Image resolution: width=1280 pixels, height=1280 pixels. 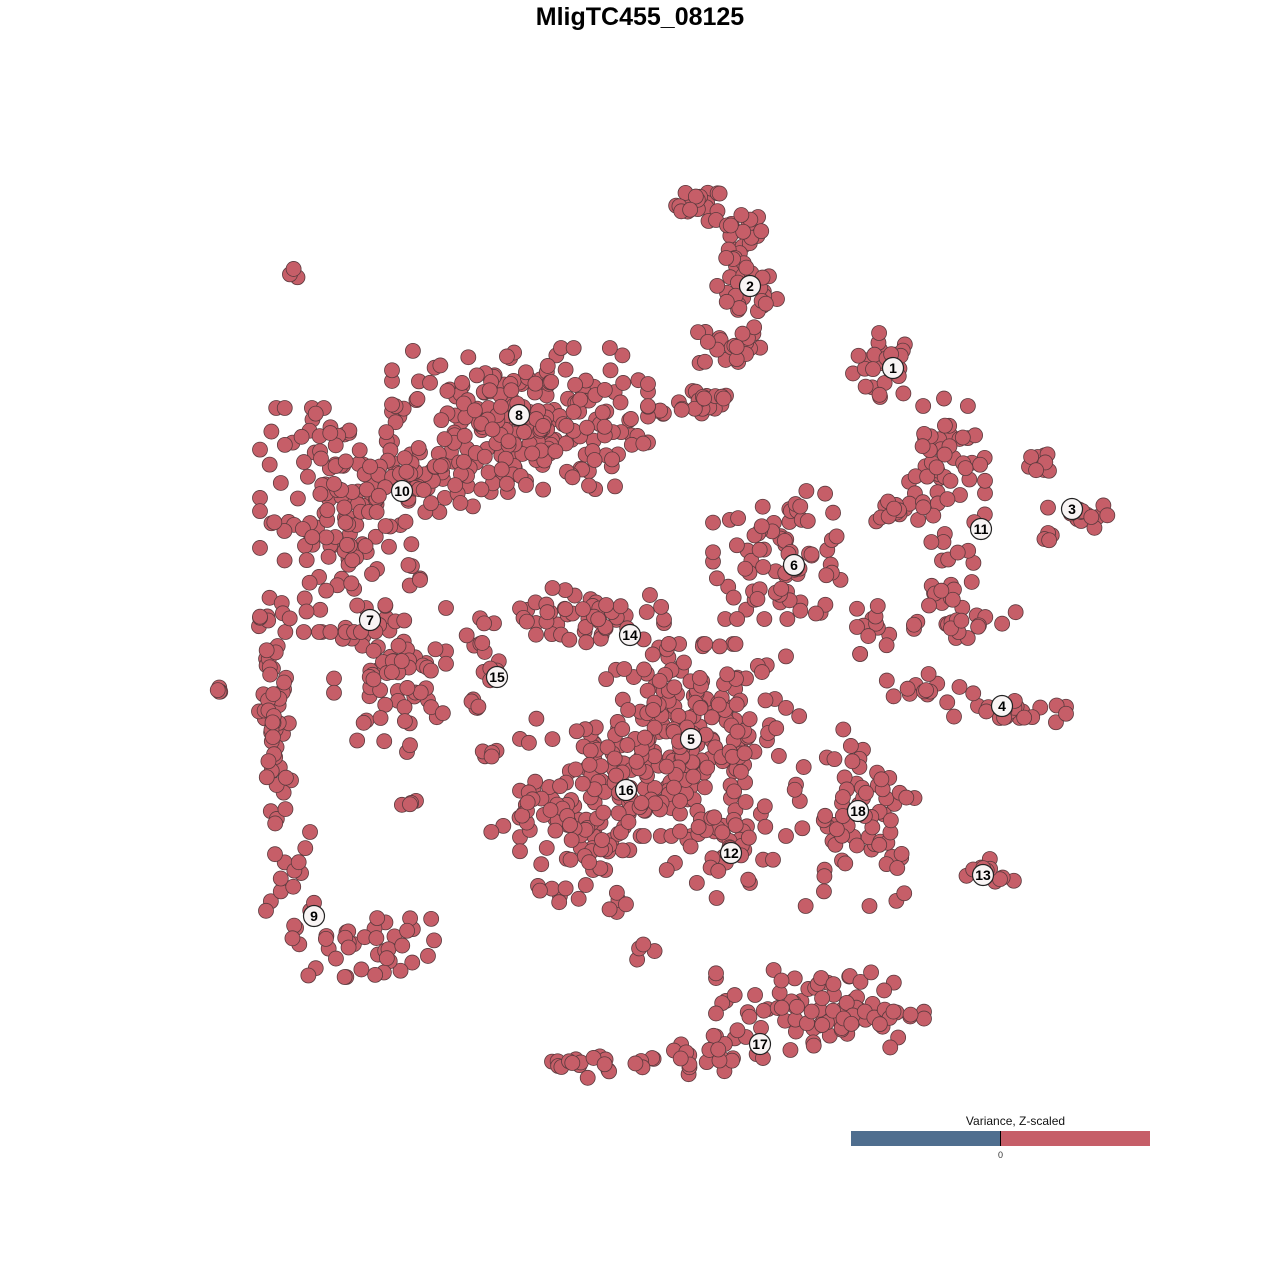 What do you see at coordinates (893, 368) in the screenshot?
I see `cluster-label-1: 1` at bounding box center [893, 368].